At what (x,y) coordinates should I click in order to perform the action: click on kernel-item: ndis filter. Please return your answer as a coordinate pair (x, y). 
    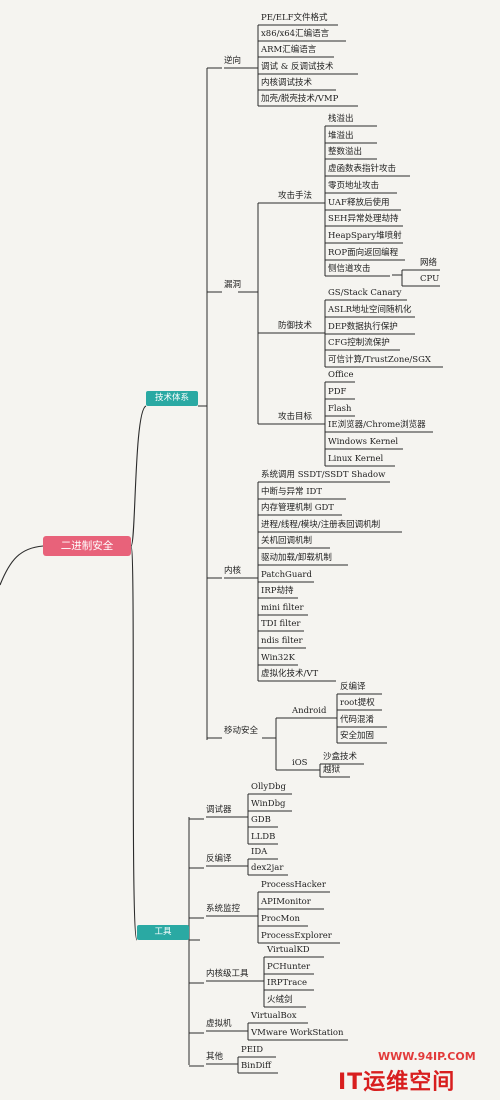
    Looking at the image, I should click on (282, 641).